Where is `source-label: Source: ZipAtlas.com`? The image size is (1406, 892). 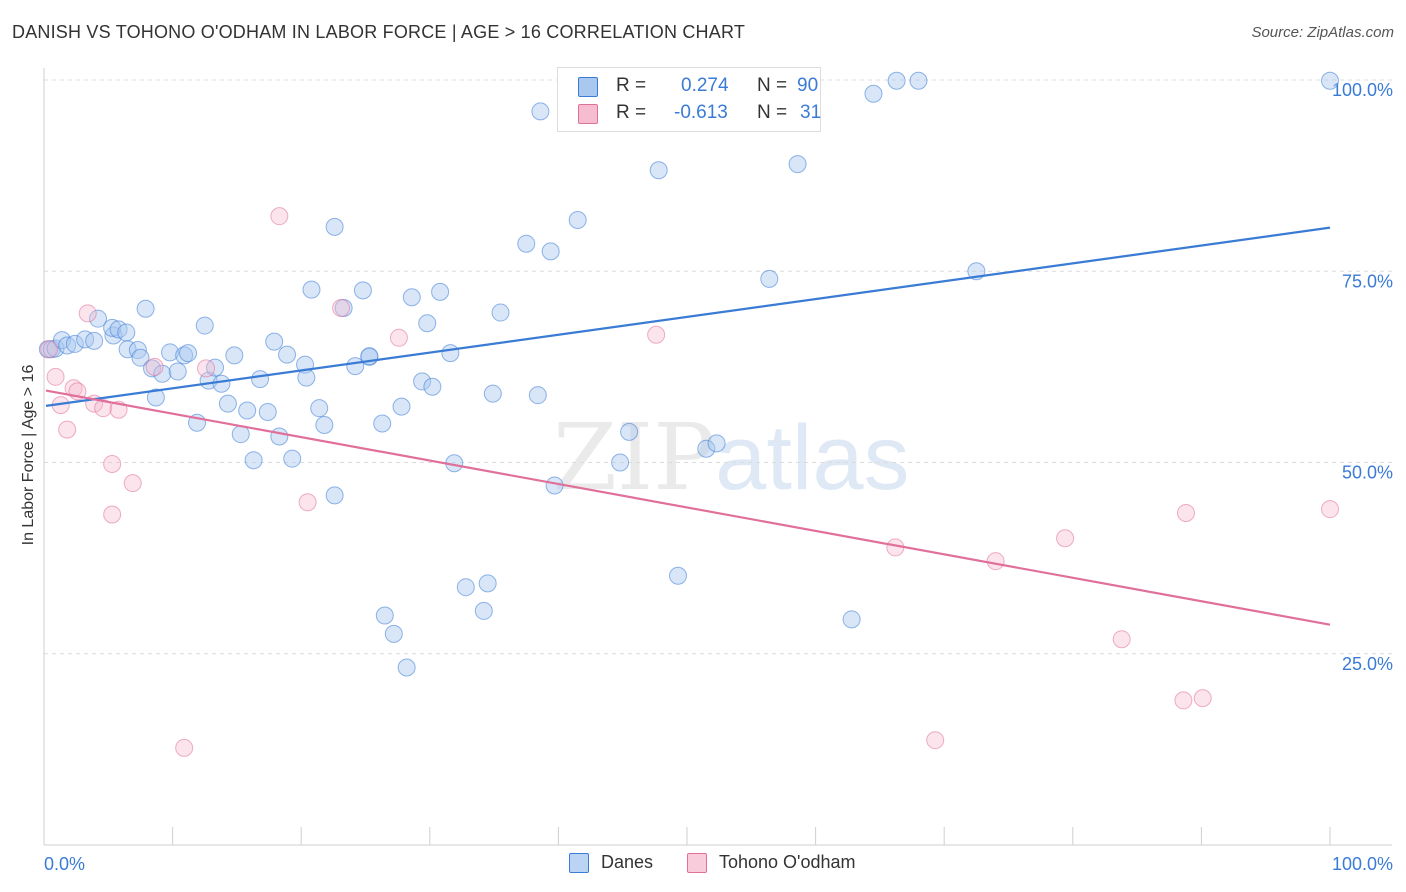
source-label: Source: ZipAtlas.com is located at coordinates (1322, 32).